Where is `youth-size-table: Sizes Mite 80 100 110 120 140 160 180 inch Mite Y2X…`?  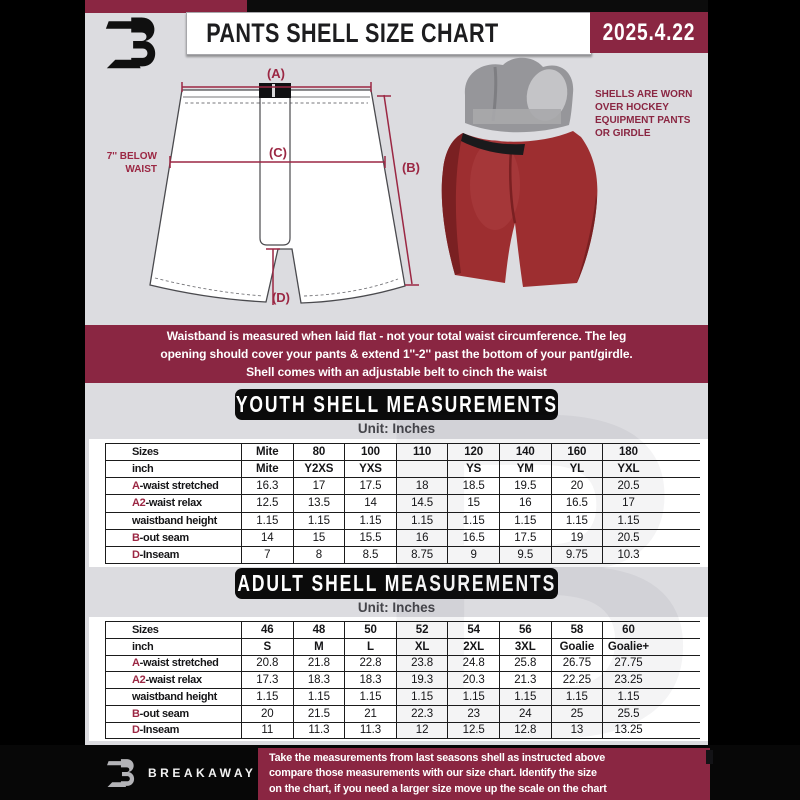
youth-size-table: Sizes Mite 80 100 110 120 140 160 180 inch Mite Y2X… is located at coordinates (402, 503).